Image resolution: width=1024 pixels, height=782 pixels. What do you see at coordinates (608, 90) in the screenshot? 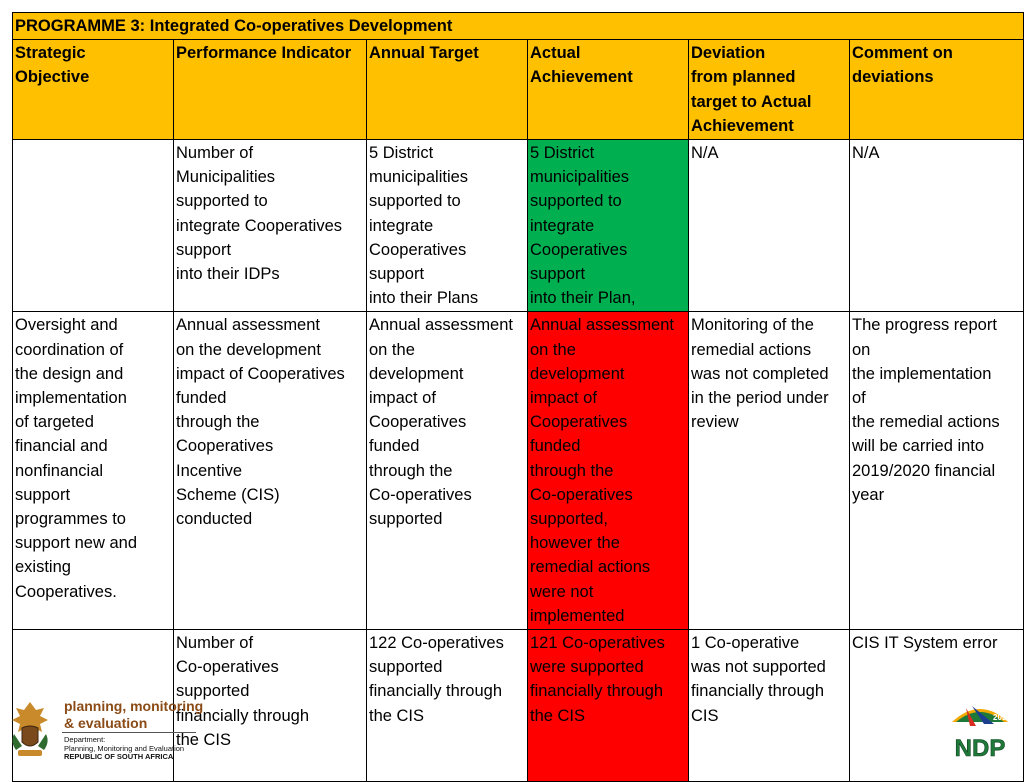
I see `header-actual-achievement: Actual Achievement` at bounding box center [608, 90].